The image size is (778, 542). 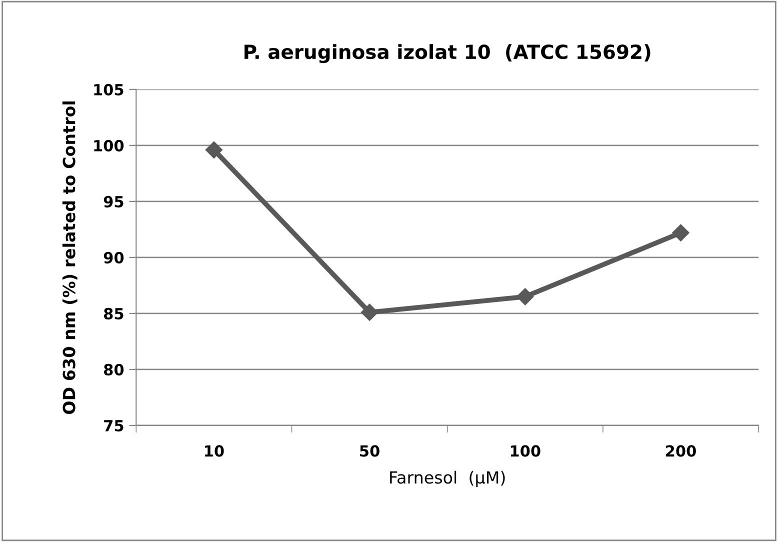 I want to click on y-axis-title: OD 630 nm (%) related to Control, so click(x=70, y=257).